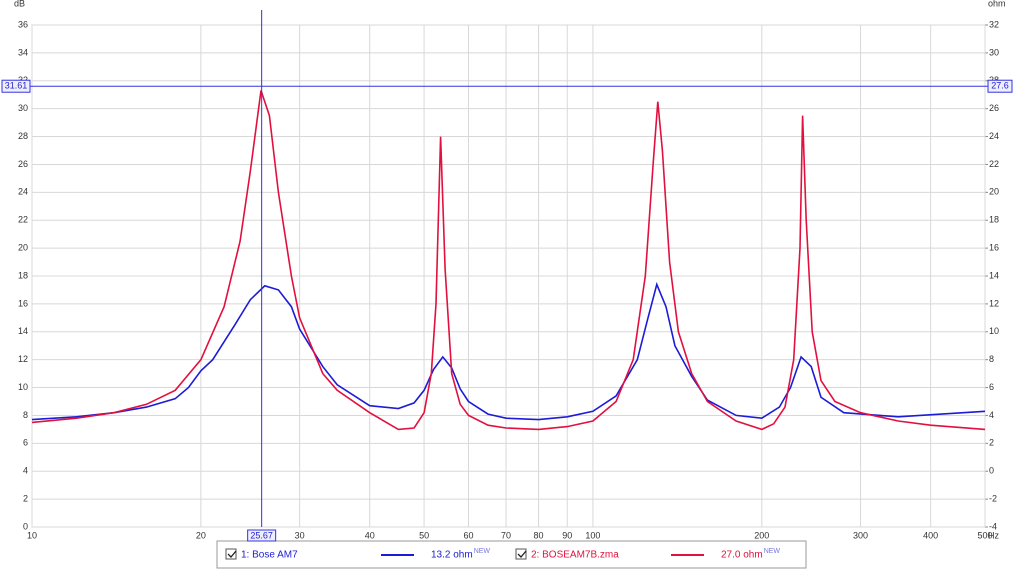 The width and height of the screenshot is (1024, 575). Describe the element at coordinates (201, 535) in the screenshot. I see `x-tick-label: 20` at that location.